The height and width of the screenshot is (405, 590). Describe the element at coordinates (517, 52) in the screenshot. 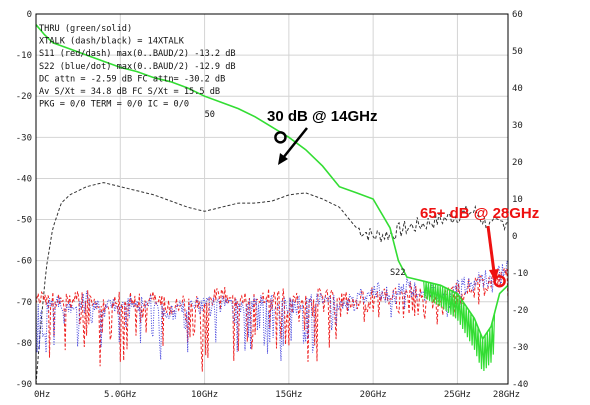

I see `y-tick-right: 50` at that location.